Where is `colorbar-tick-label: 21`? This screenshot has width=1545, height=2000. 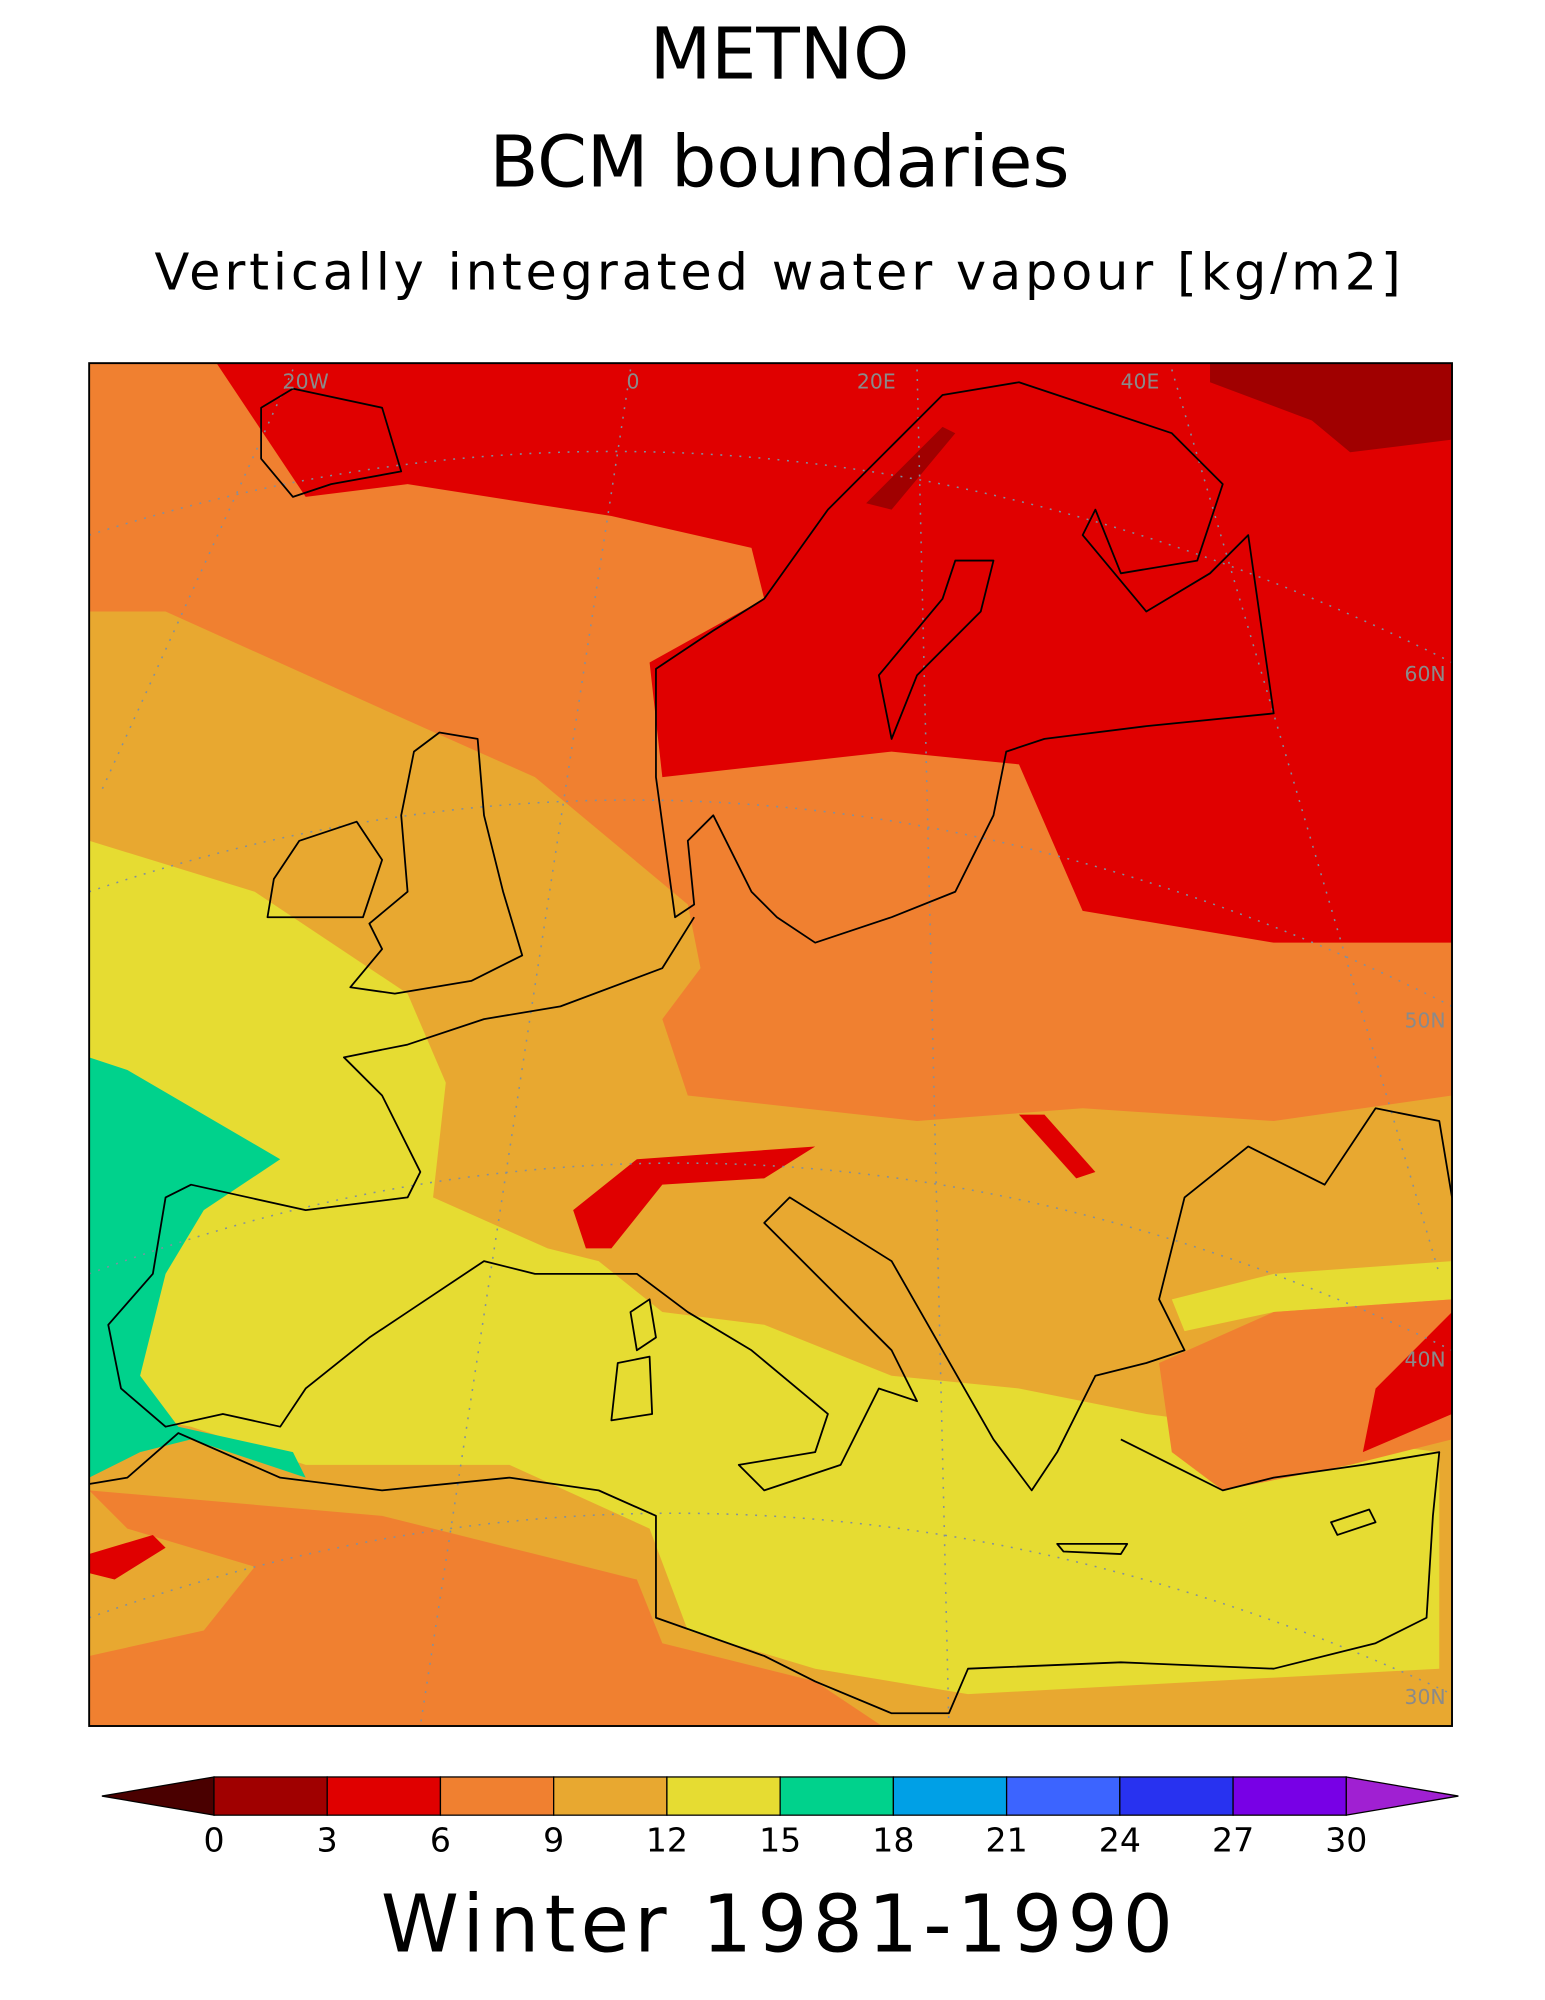 colorbar-tick-label: 21 is located at coordinates (1007, 1839).